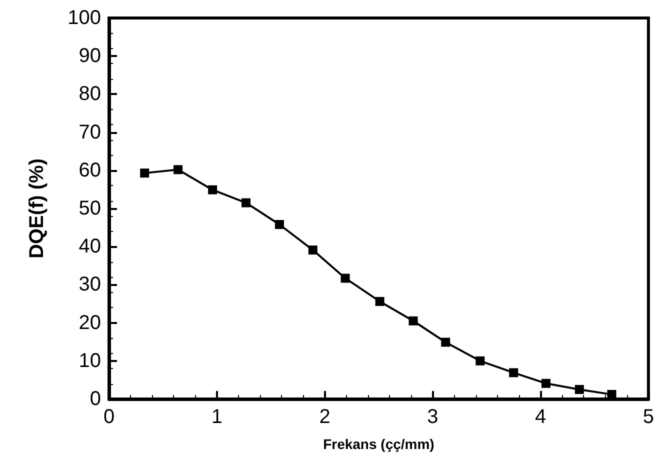 This screenshot has height=471, width=657. I want to click on y-axis-title: DQE(f) (%), so click(37, 208).